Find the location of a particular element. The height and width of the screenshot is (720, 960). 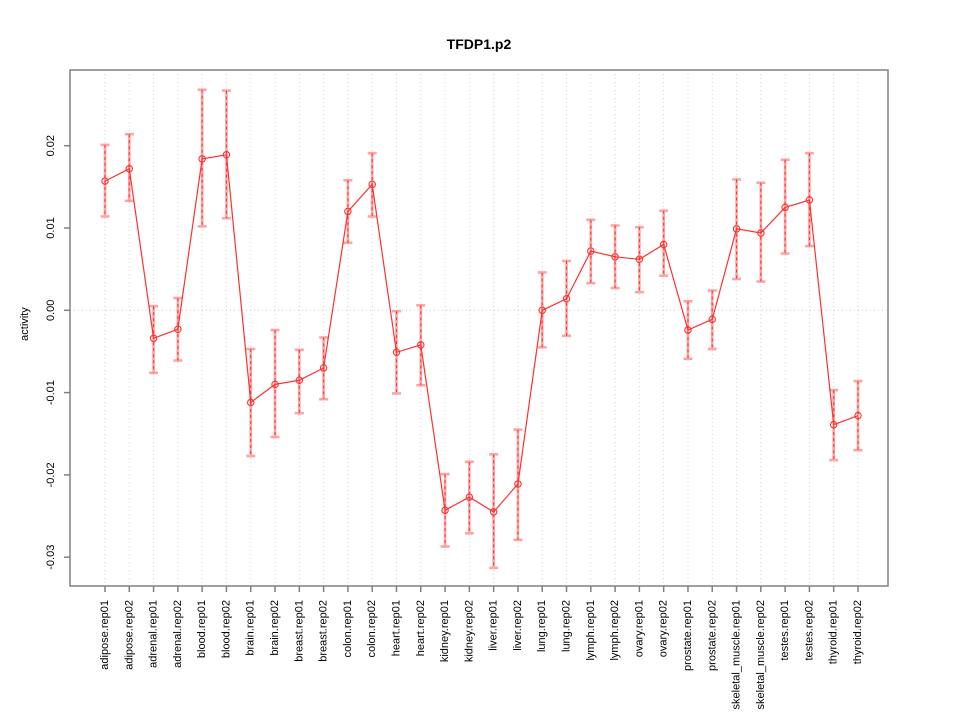

x-tick-label: liver.rep01 is located at coordinates (494, 625).